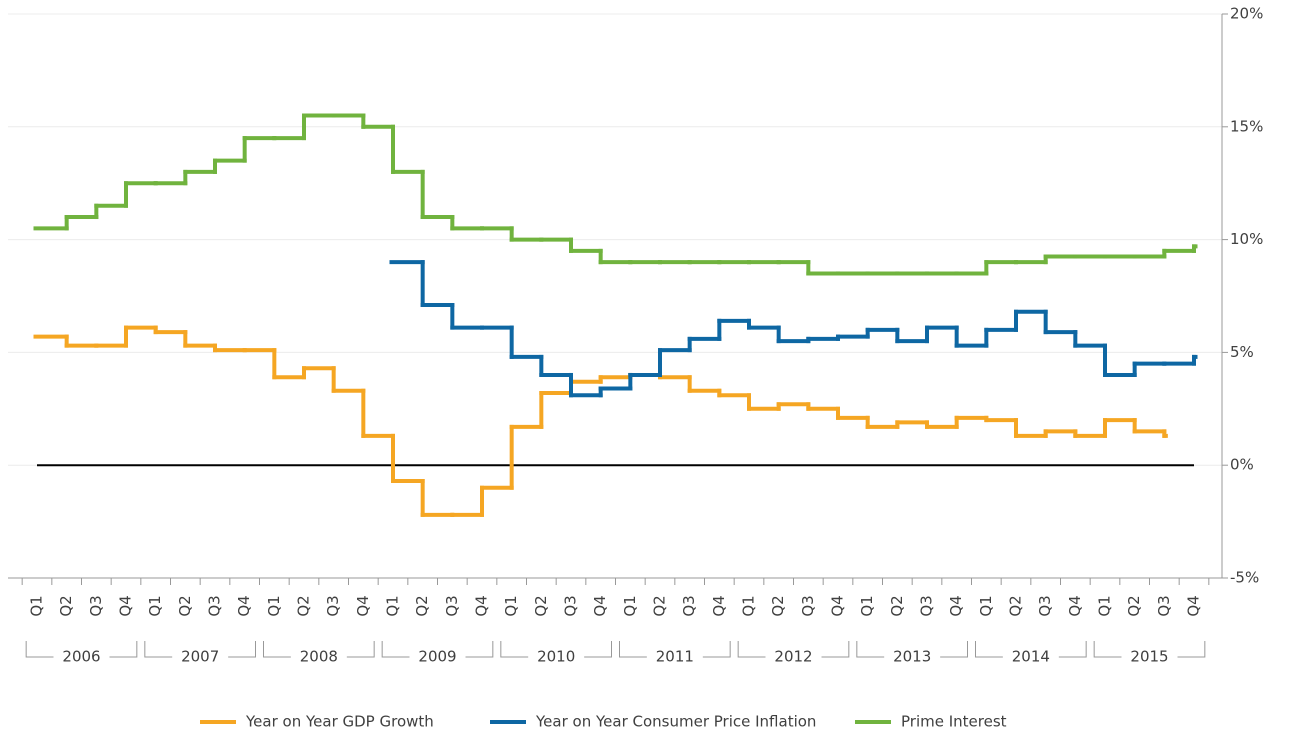 The height and width of the screenshot is (738, 1289). I want to click on group-label: 2007, so click(200, 657).